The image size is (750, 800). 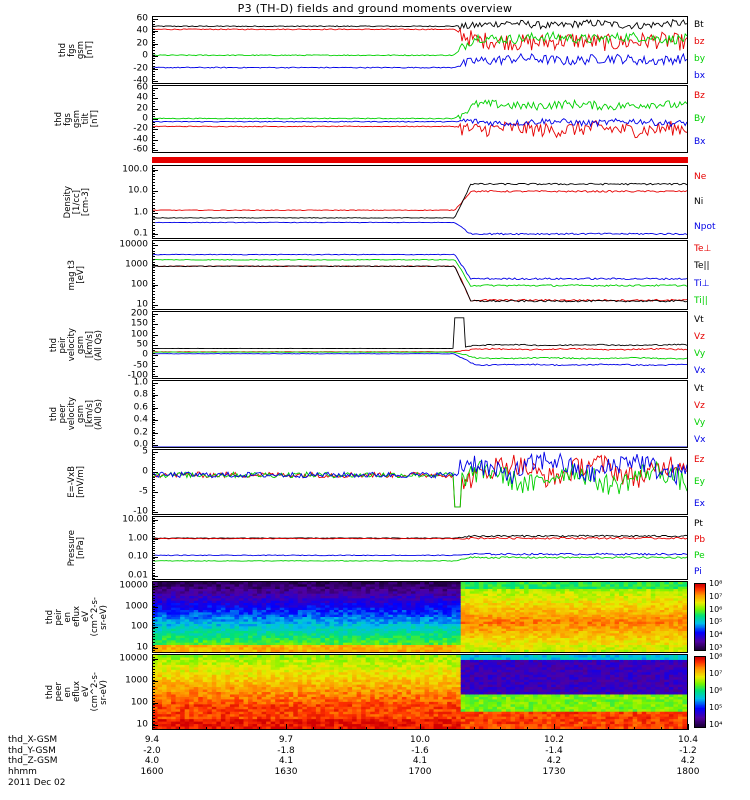 What do you see at coordinates (37, 783) in the screenshot?
I see `date-stamp: 2011 Dec 02` at bounding box center [37, 783].